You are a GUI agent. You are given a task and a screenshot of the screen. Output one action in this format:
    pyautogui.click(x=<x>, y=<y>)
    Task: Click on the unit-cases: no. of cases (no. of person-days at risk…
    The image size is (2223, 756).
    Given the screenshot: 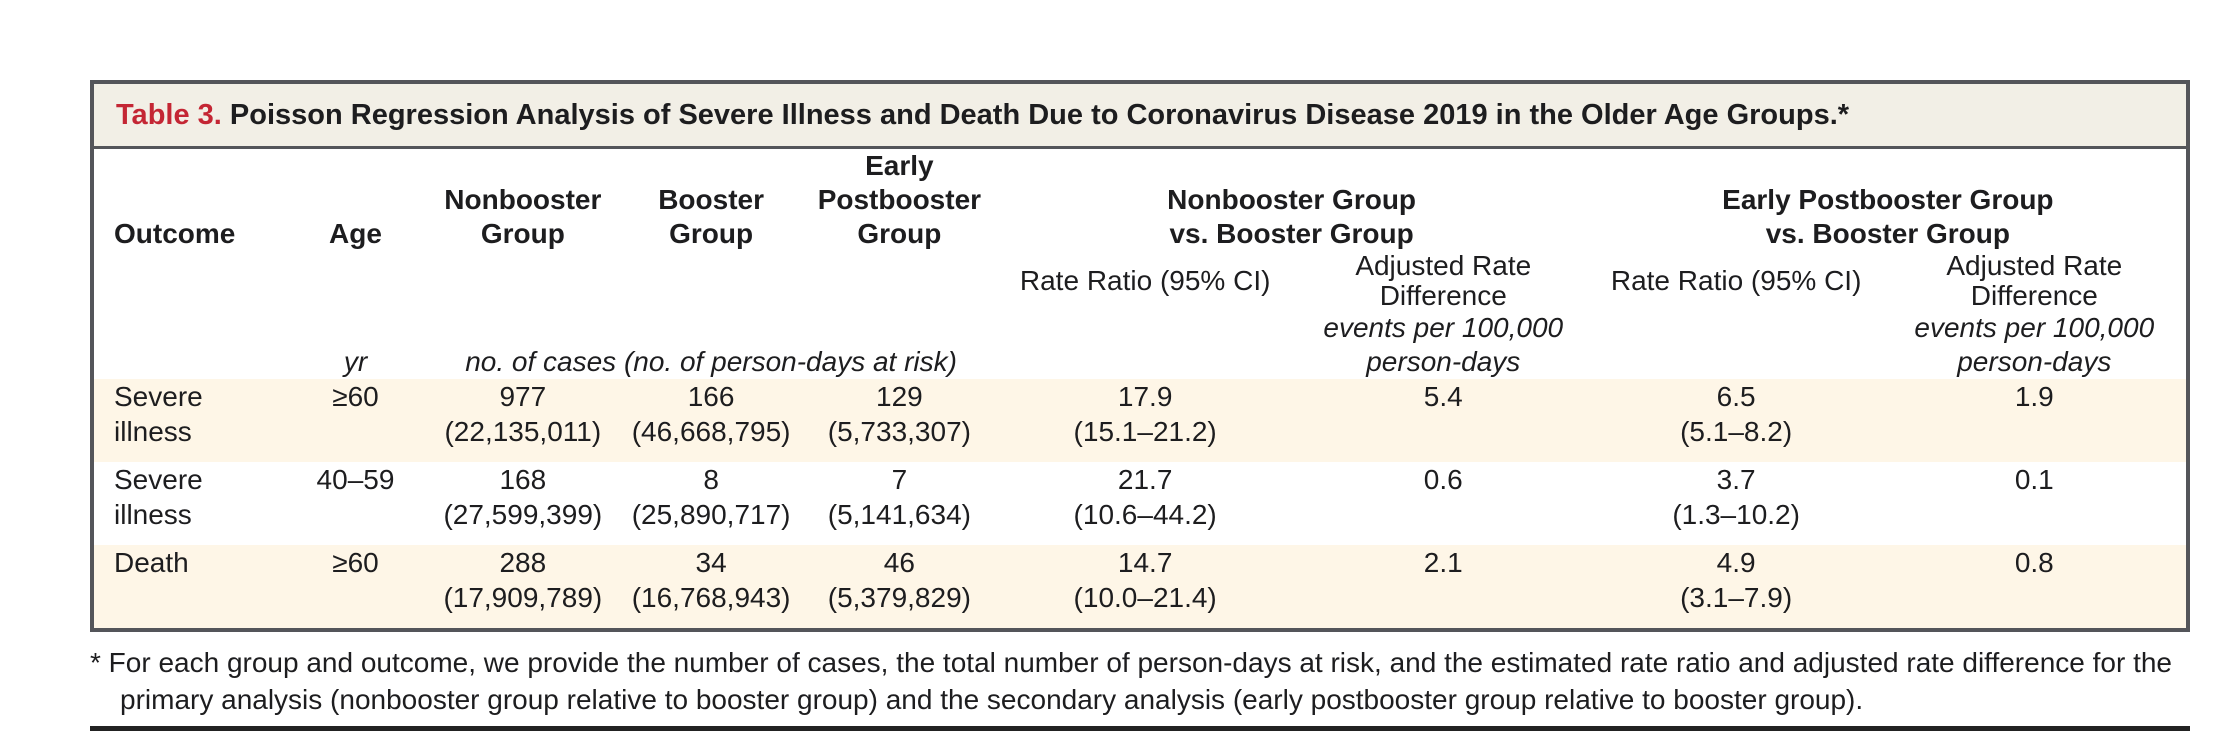 What is the action you would take?
    pyautogui.click(x=711, y=361)
    